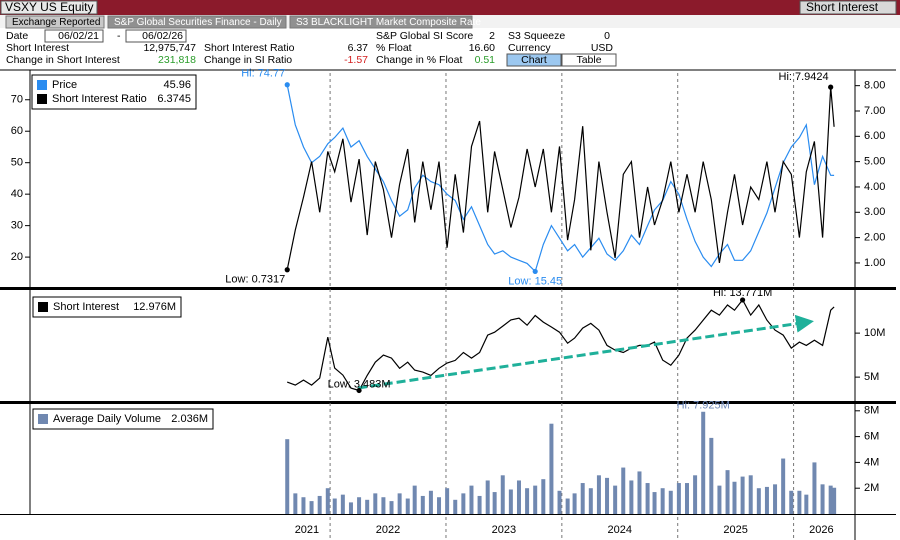 This screenshot has width=900, height=540. I want to click on legend-swatch, so click(42, 85).